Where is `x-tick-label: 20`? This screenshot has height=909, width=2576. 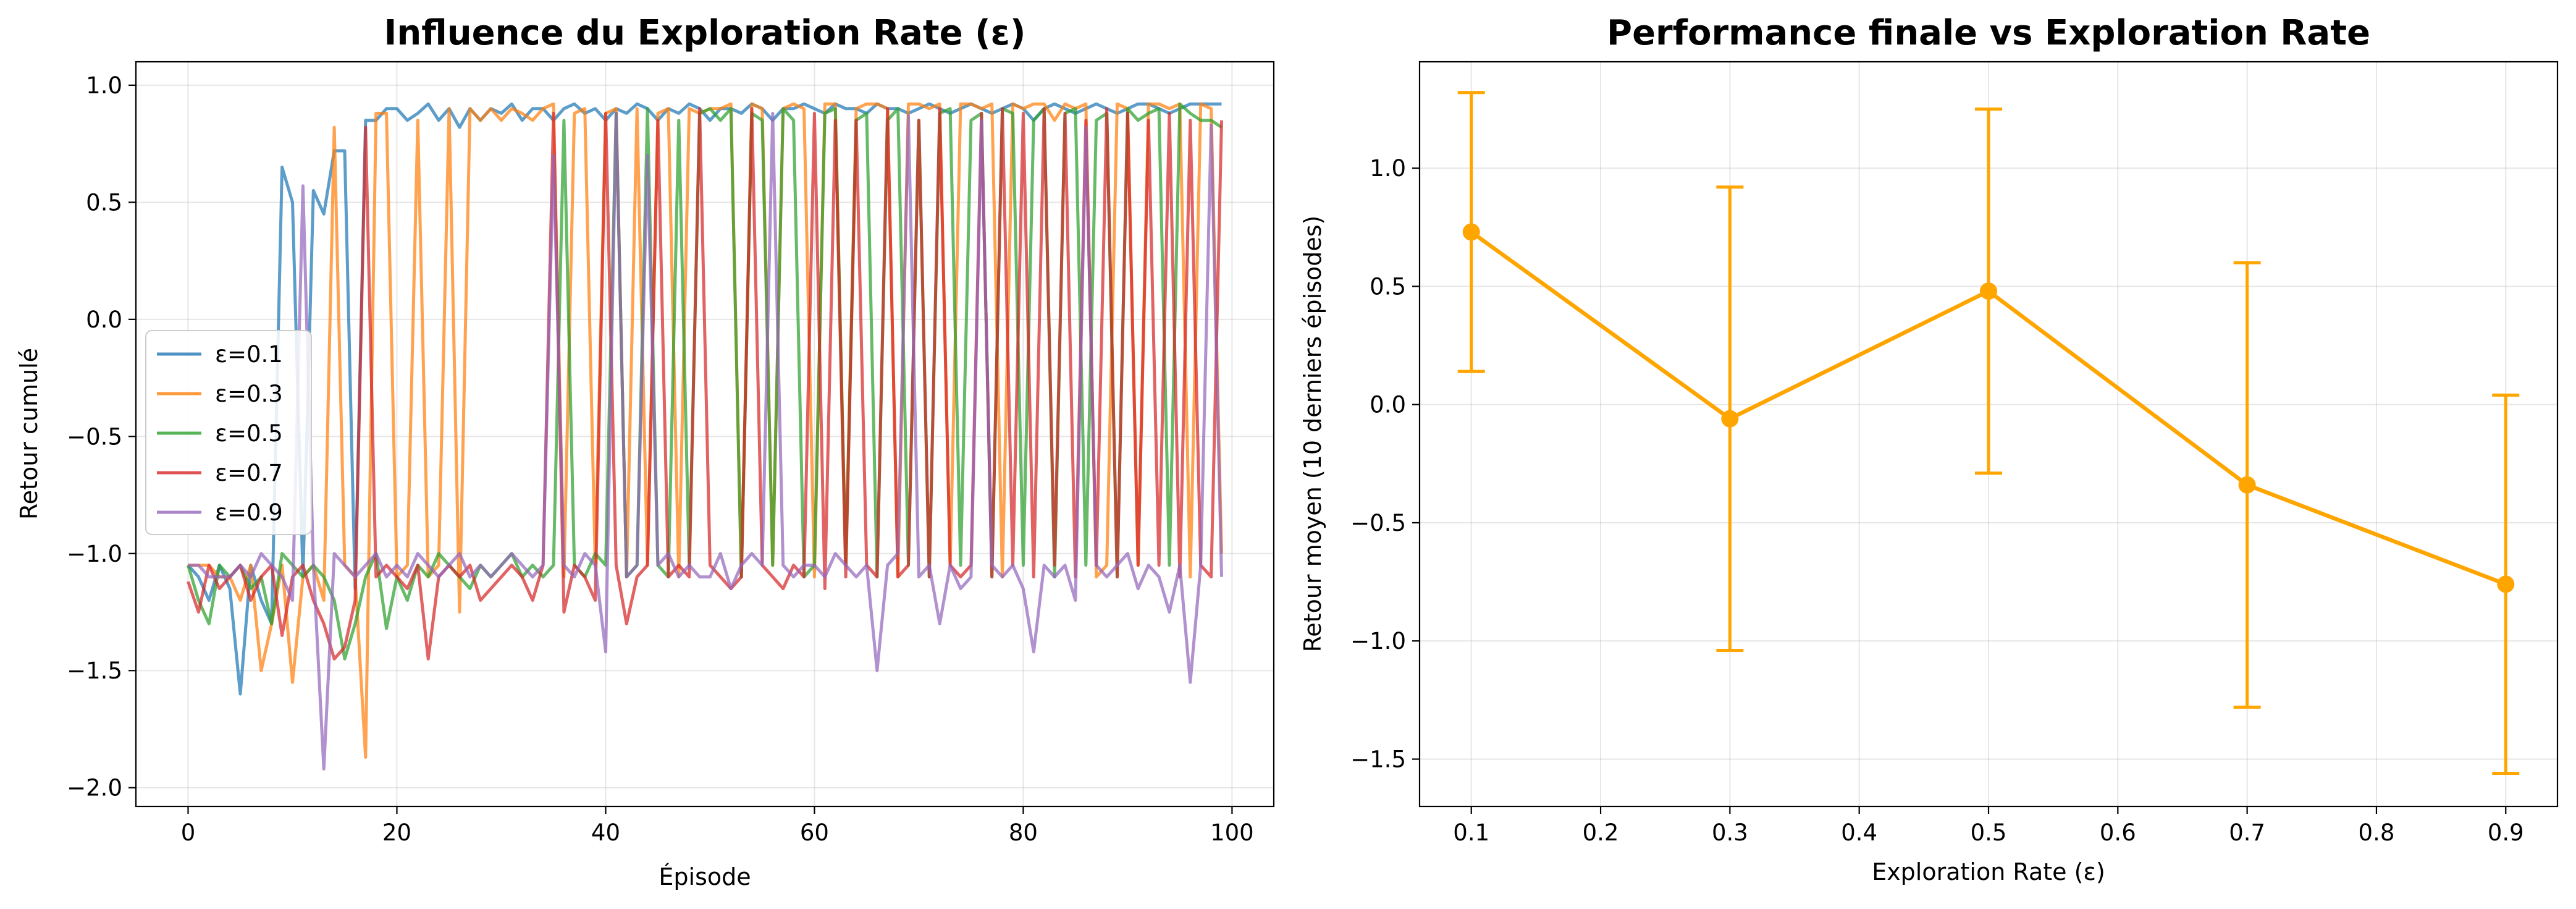
x-tick-label: 20 is located at coordinates (397, 832).